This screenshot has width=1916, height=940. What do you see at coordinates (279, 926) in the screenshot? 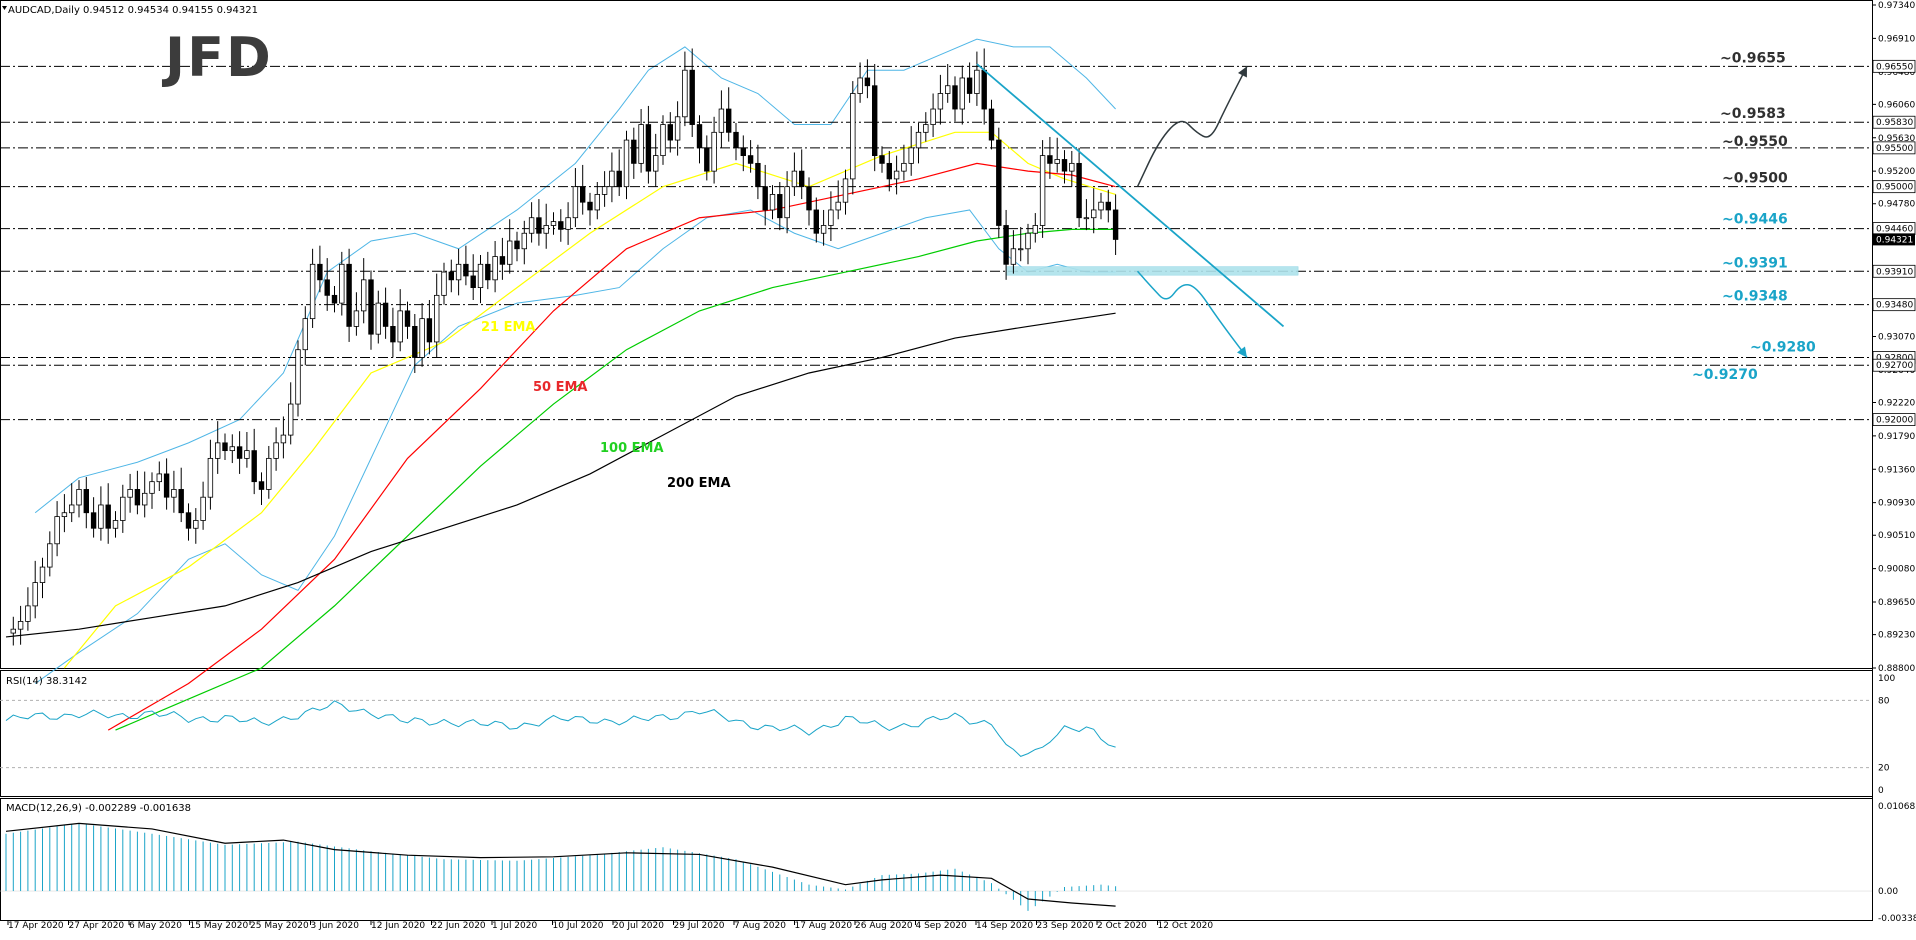
I see `date-tick-label: 25 May 2020` at bounding box center [279, 926].